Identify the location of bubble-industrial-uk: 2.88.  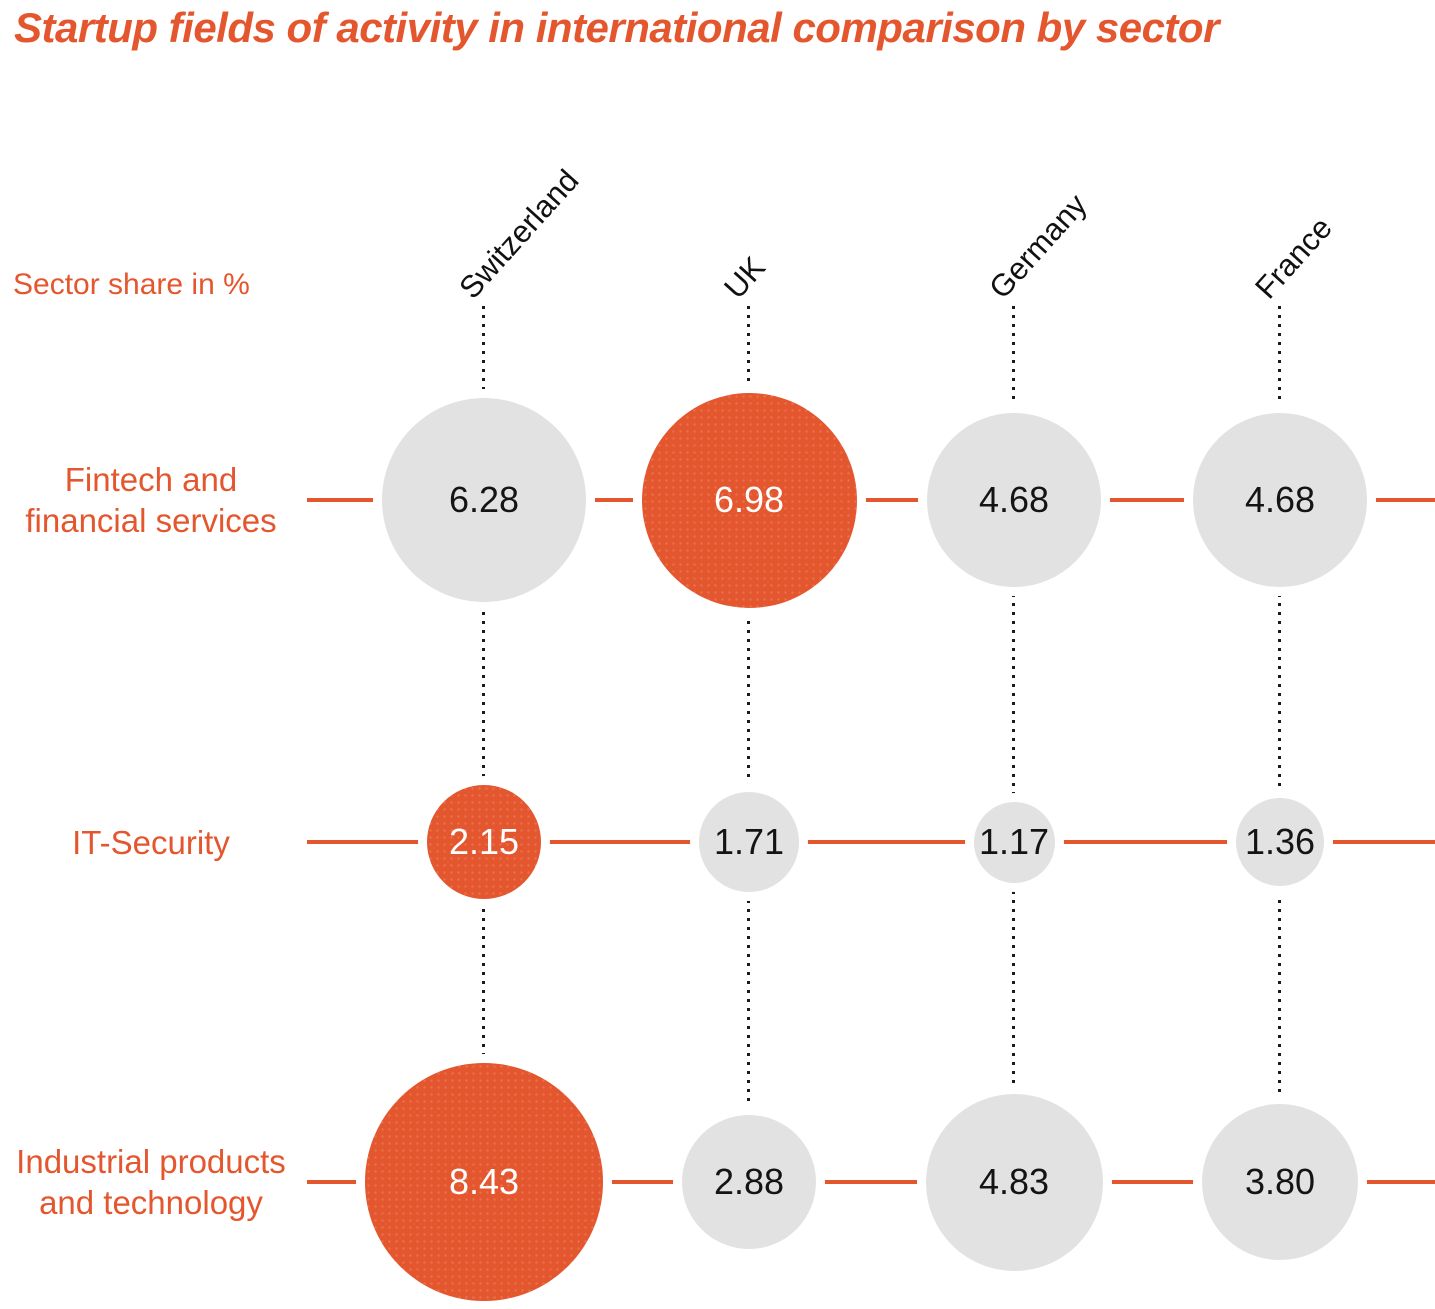
(749, 1182).